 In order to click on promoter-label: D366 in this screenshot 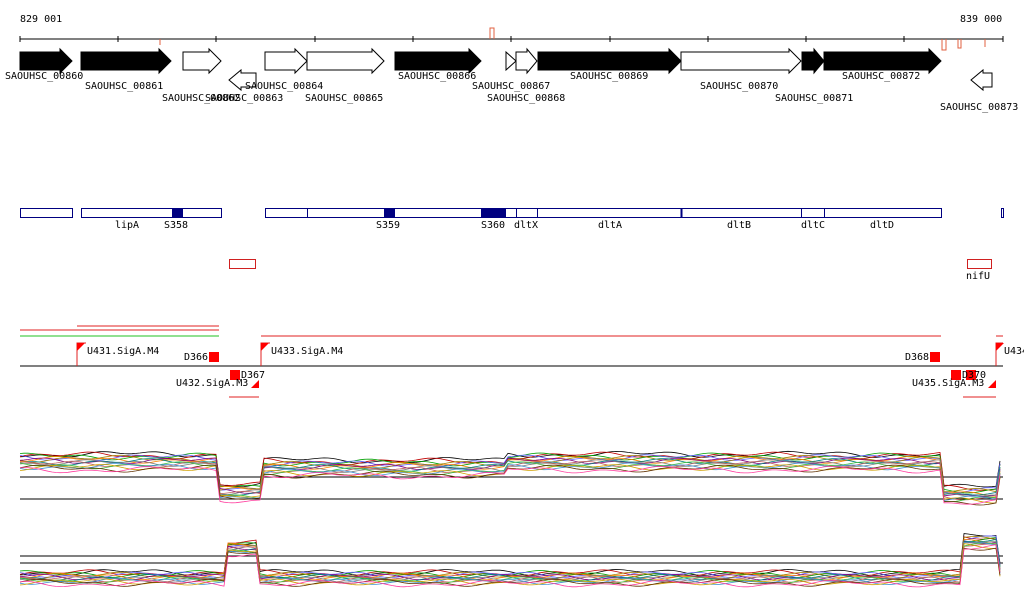, I will do `click(196, 357)`.